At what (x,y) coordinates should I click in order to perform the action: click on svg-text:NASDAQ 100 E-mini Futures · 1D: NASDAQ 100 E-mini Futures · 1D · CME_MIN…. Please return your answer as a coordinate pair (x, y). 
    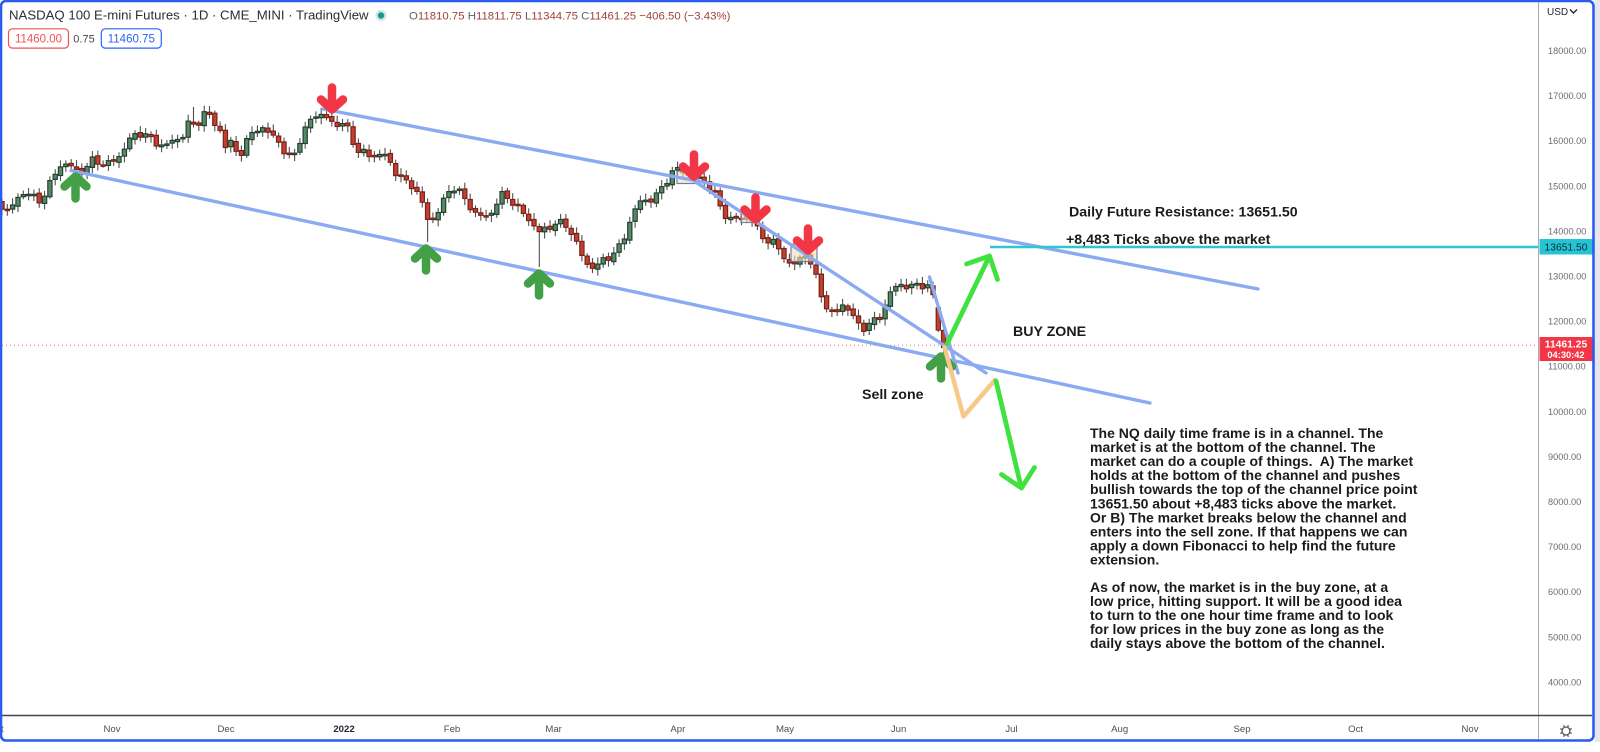
    Looking at the image, I should click on (189, 15).